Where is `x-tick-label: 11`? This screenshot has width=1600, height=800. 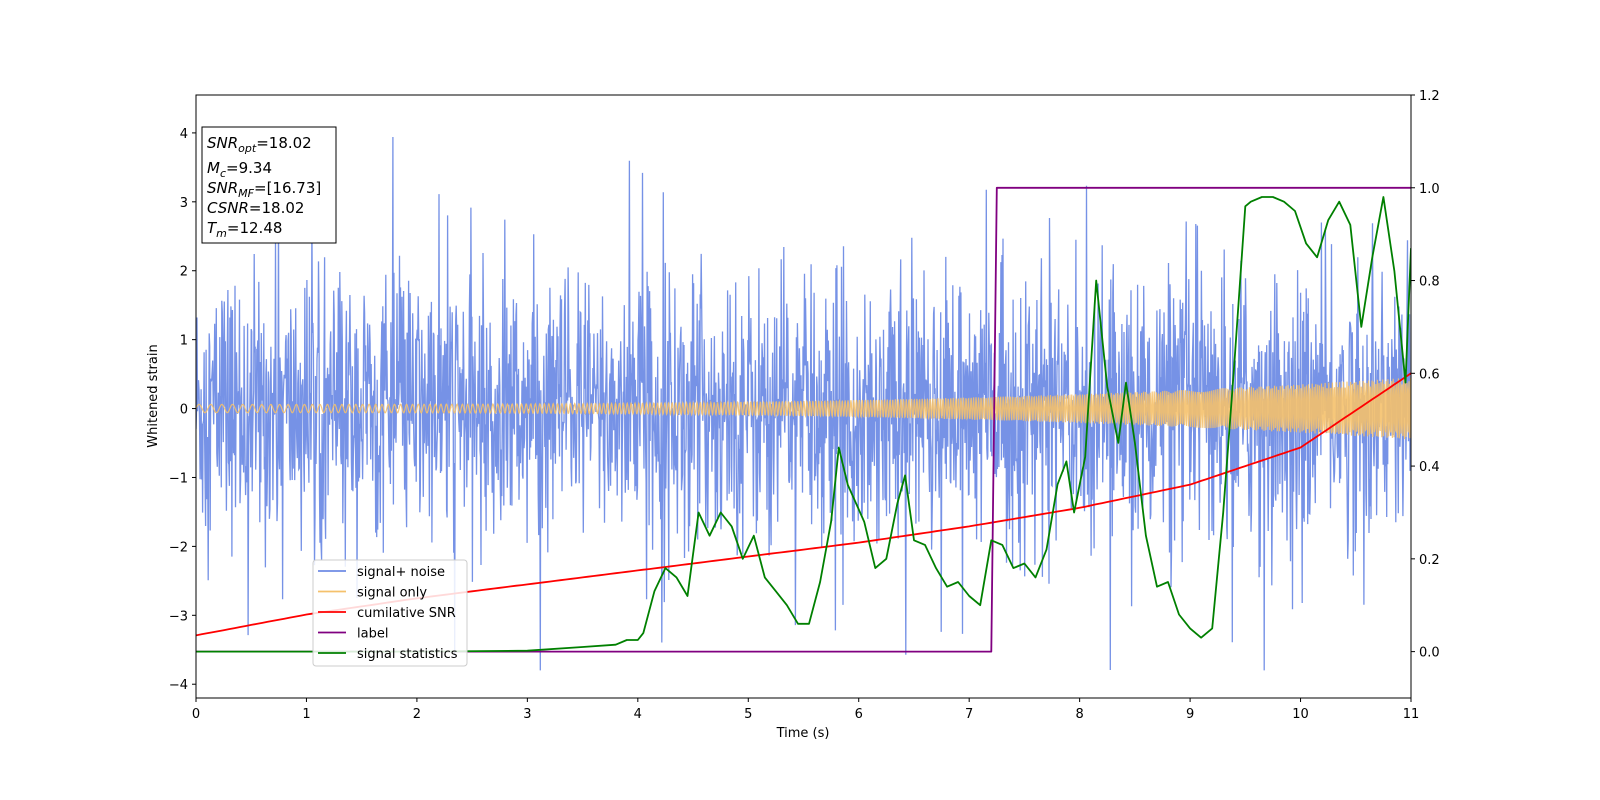 x-tick-label: 11 is located at coordinates (1411, 714).